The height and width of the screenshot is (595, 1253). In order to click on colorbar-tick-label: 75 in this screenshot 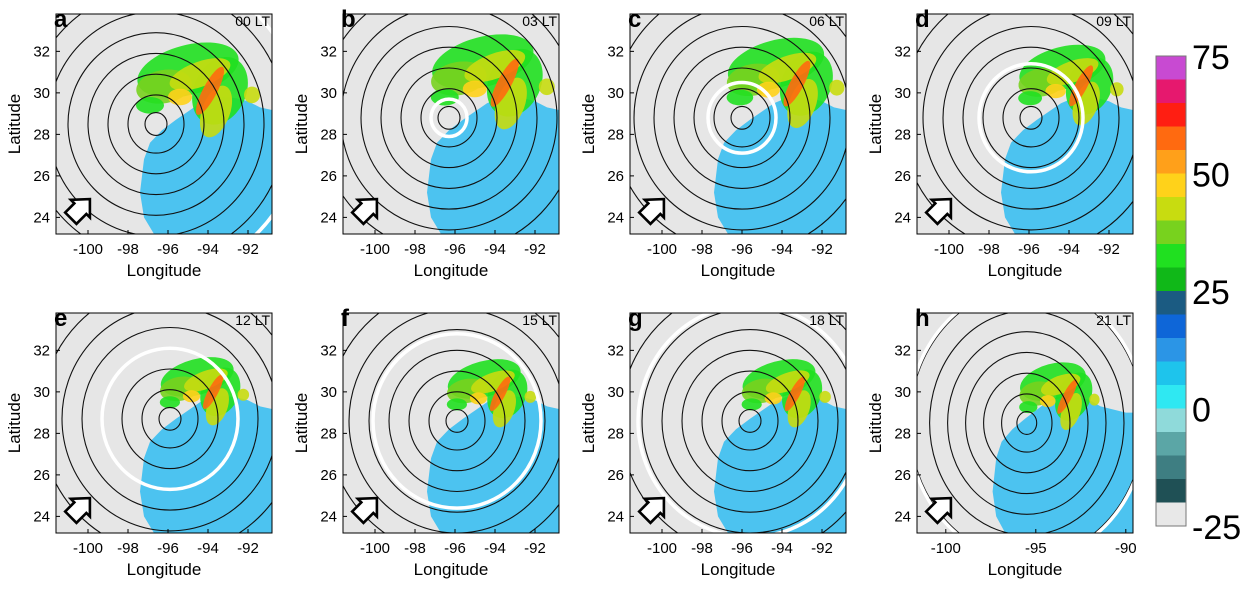, I will do `click(1211, 58)`.